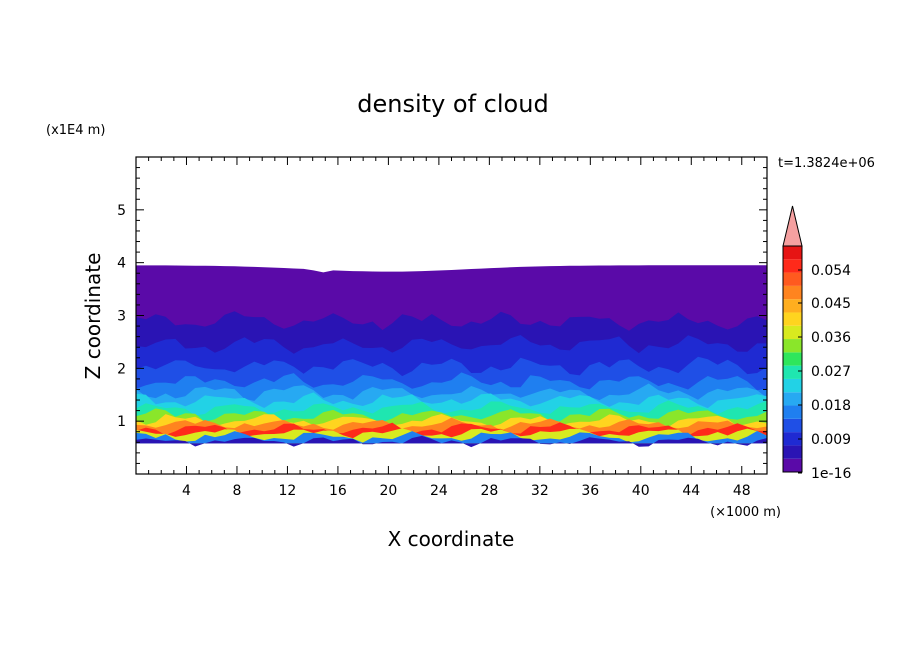 The width and height of the screenshot is (904, 654). I want to click on y-tick-label: 1, so click(121, 422).